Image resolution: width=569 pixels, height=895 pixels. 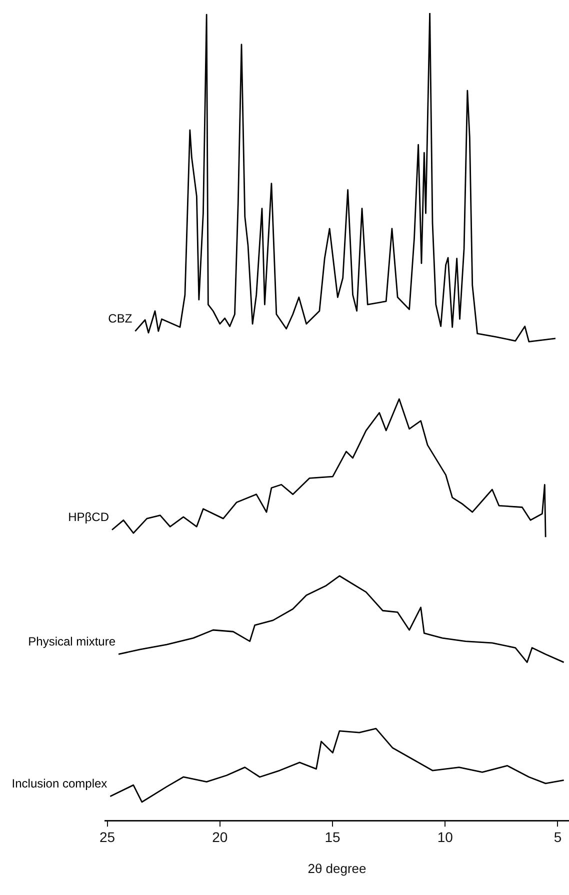 What do you see at coordinates (337, 868) in the screenshot?
I see `x-axis-title: 2θ degree` at bounding box center [337, 868].